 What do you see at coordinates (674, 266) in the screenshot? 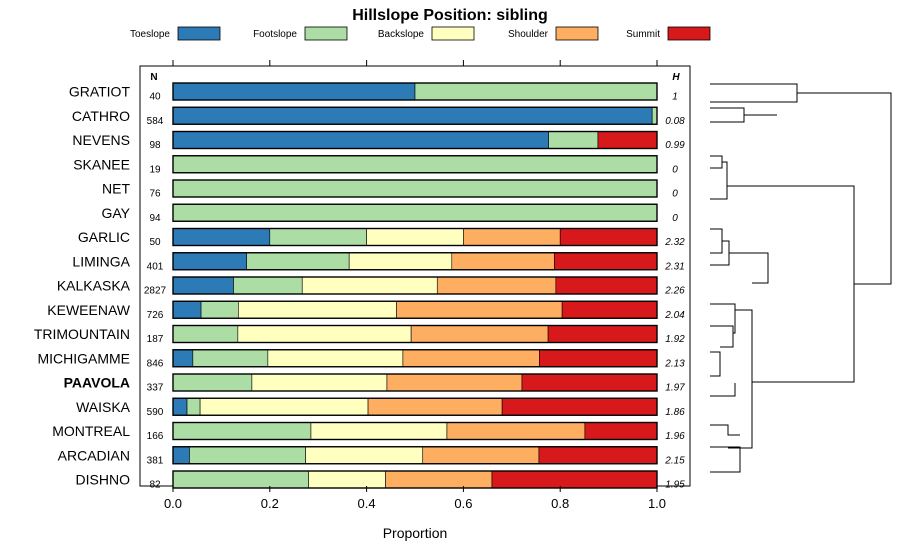
I see `h-value-liminga: 2.31` at bounding box center [674, 266].